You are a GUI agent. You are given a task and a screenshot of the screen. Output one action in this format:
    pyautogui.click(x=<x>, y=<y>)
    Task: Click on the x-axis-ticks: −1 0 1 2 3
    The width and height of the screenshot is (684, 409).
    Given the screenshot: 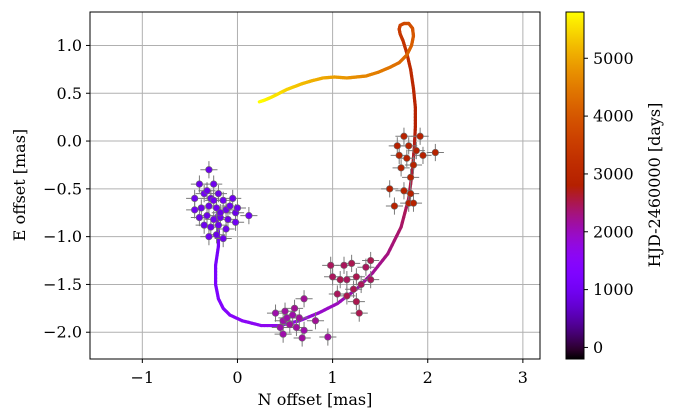 What is the action you would take?
    pyautogui.click(x=329, y=373)
    